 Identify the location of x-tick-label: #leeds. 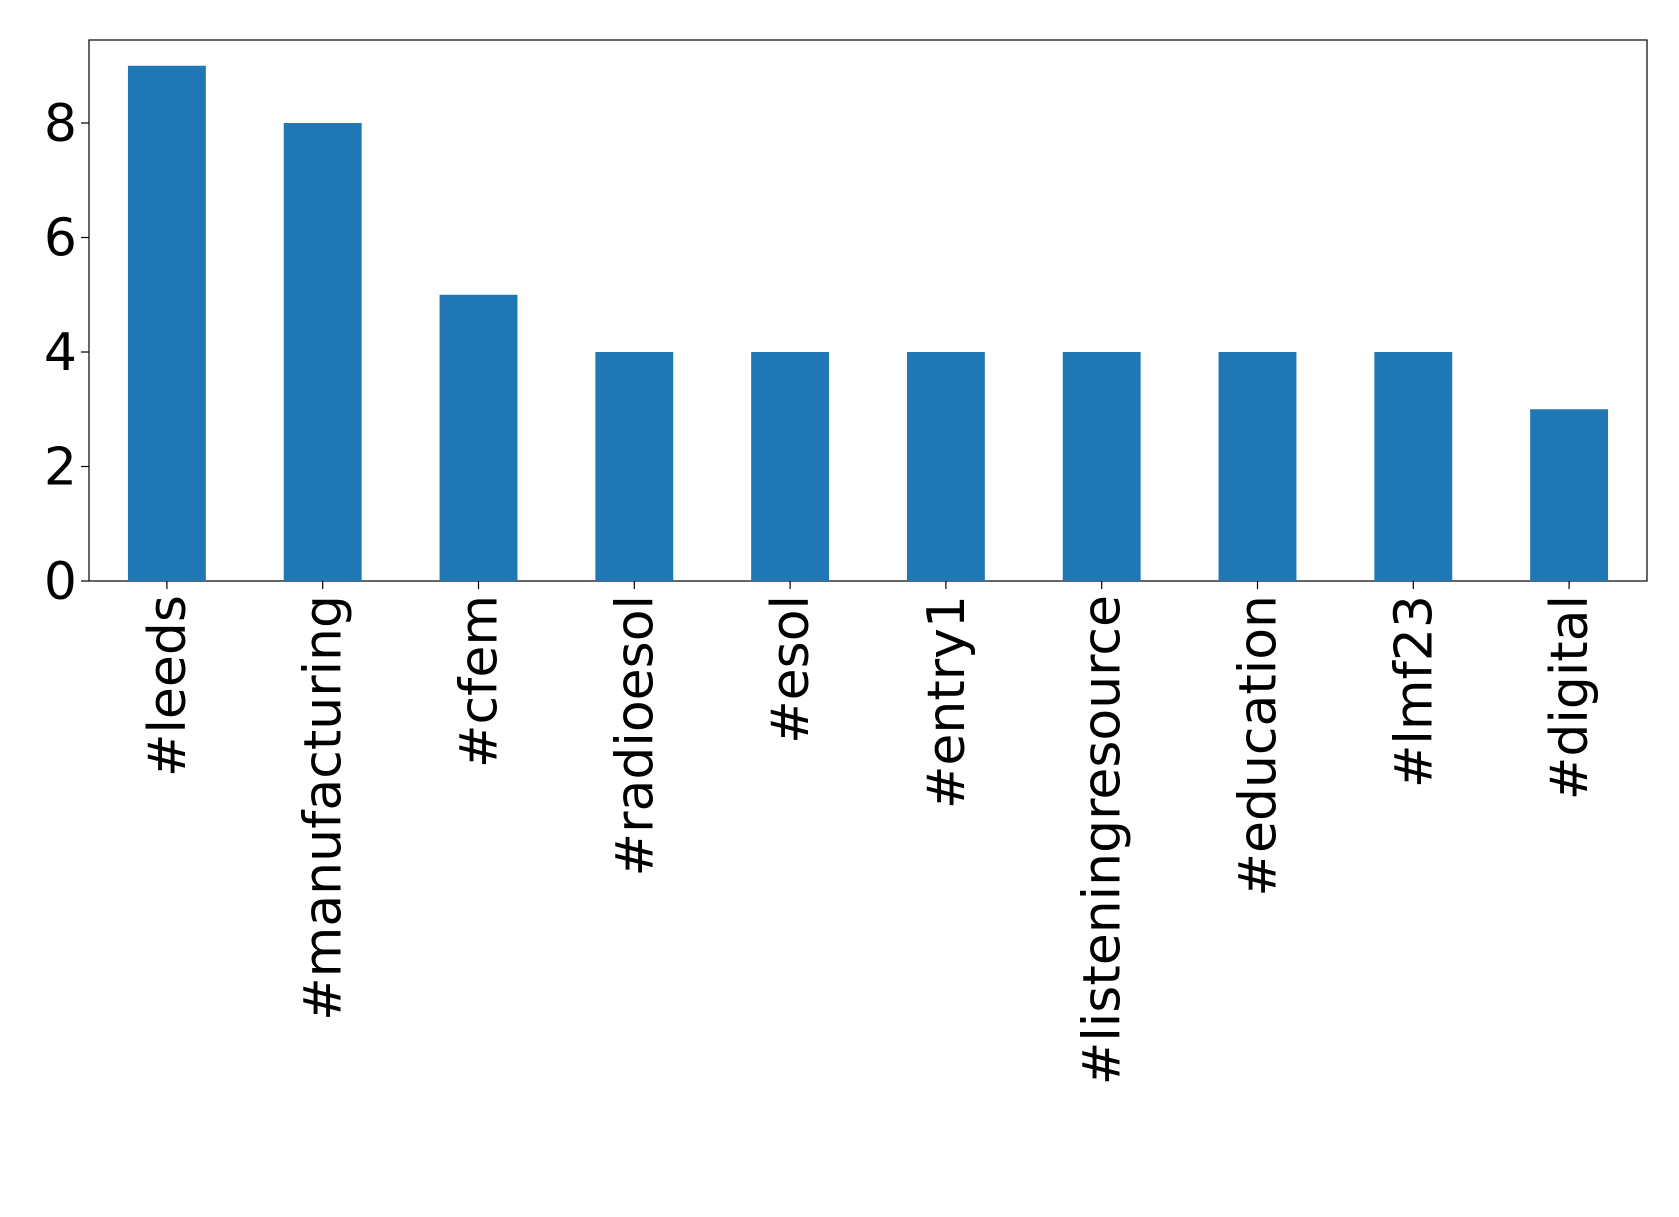
(168, 686).